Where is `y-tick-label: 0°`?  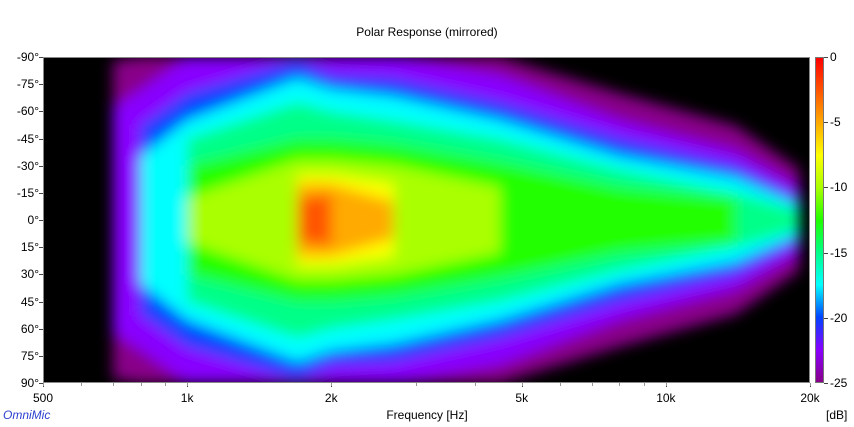 y-tick-label: 0° is located at coordinates (33, 220).